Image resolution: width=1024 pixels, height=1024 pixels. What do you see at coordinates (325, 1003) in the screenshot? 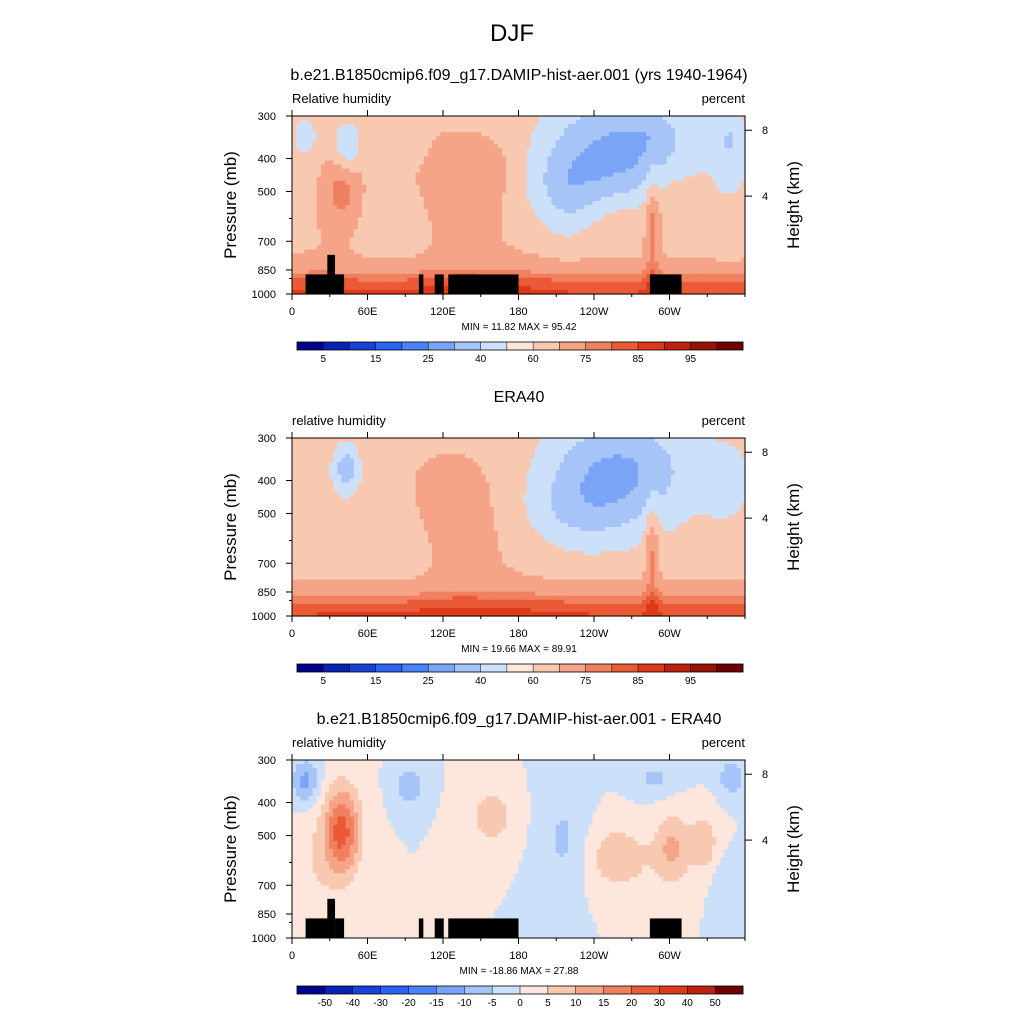
I see `colorbar-label: -50` at bounding box center [325, 1003].